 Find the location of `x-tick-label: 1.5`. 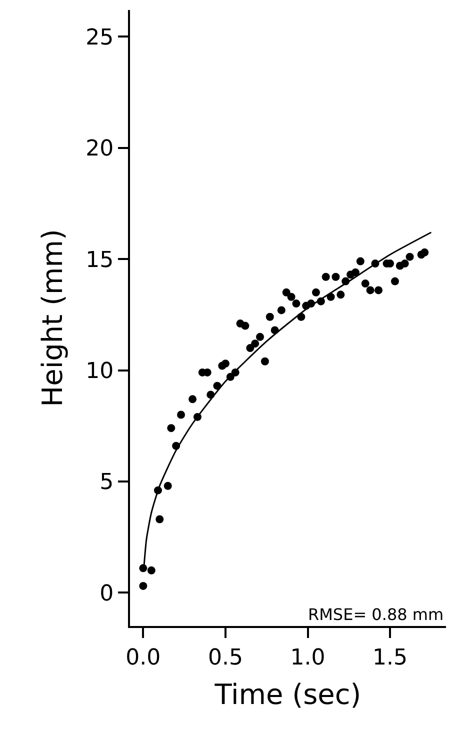

x-tick-label: 1.5 is located at coordinates (390, 657).